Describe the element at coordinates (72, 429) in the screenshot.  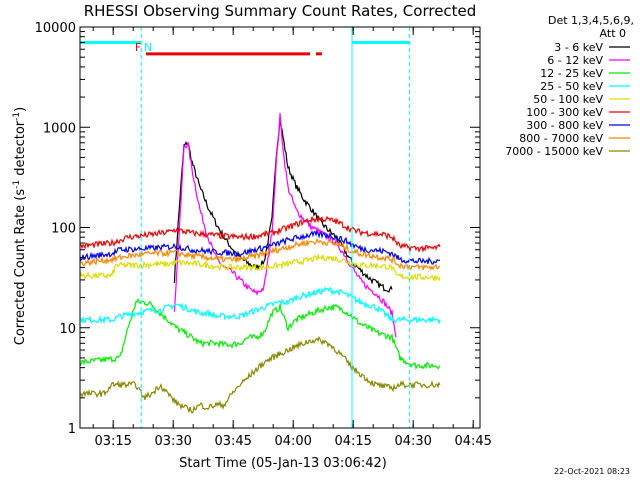
I see `y-tick-label-0: 1` at that location.